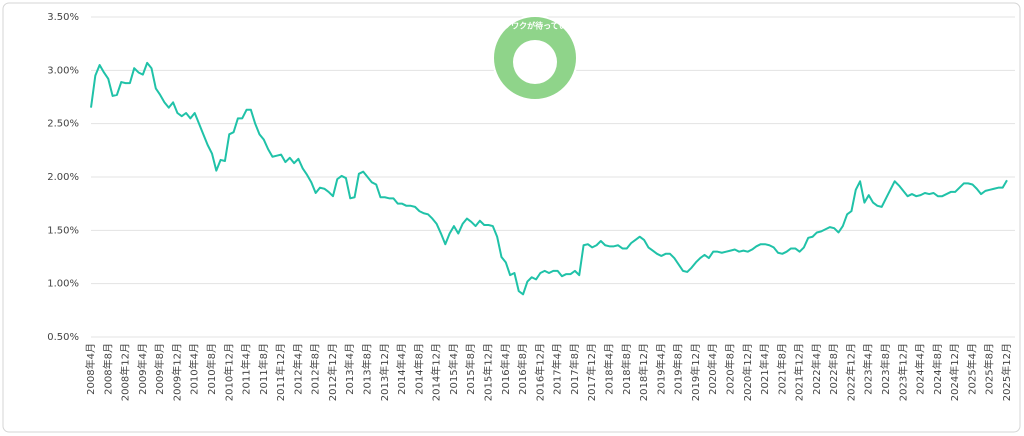 This screenshot has width=1024, height=436. What do you see at coordinates (695, 372) in the screenshot?
I see `x-tick-label: 2019年12月` at bounding box center [695, 372].